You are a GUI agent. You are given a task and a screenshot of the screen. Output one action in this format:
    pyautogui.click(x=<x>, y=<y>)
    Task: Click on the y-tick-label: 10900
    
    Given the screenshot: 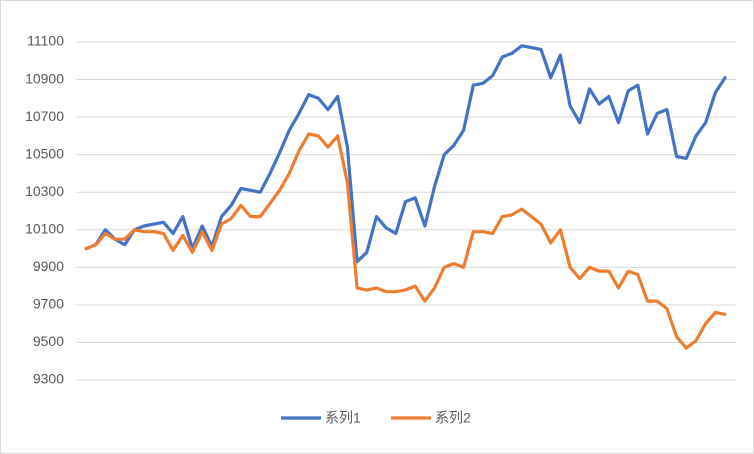 What is the action you would take?
    pyautogui.click(x=44, y=78)
    